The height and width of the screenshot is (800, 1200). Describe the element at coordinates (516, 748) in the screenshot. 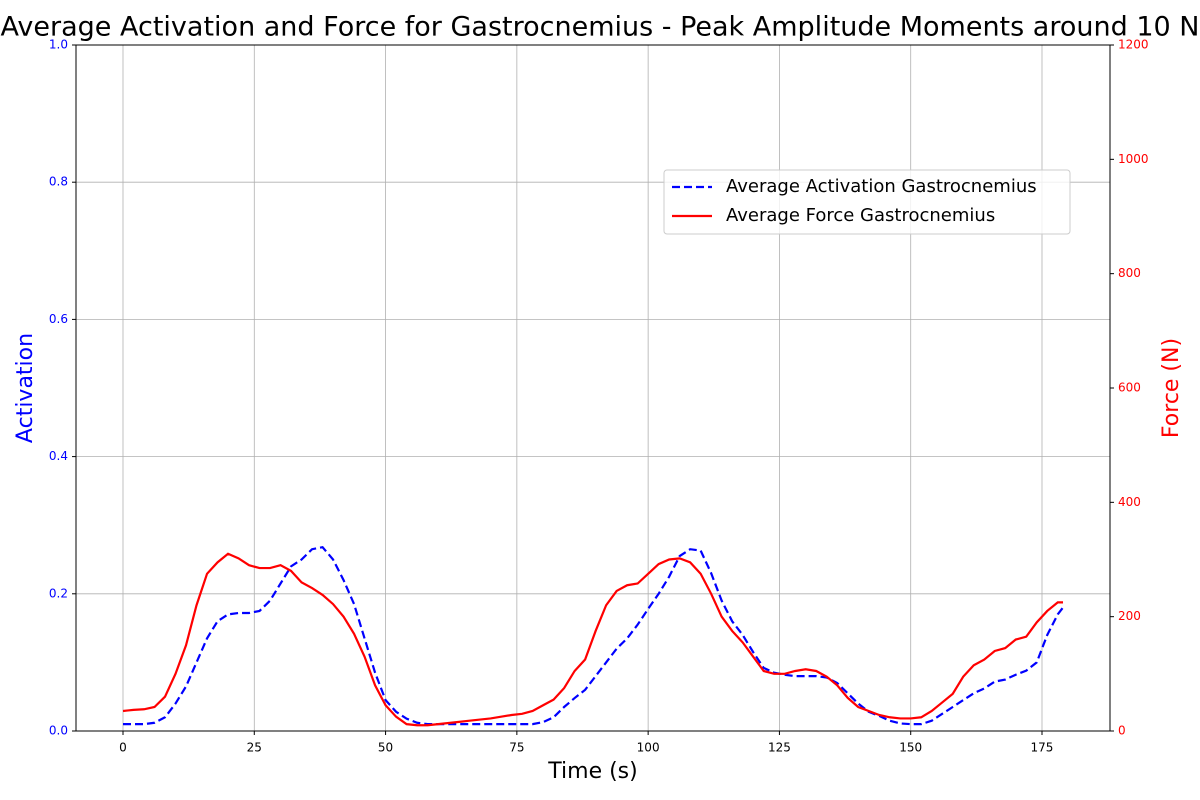

I see `x-tick-label: 75` at that location.